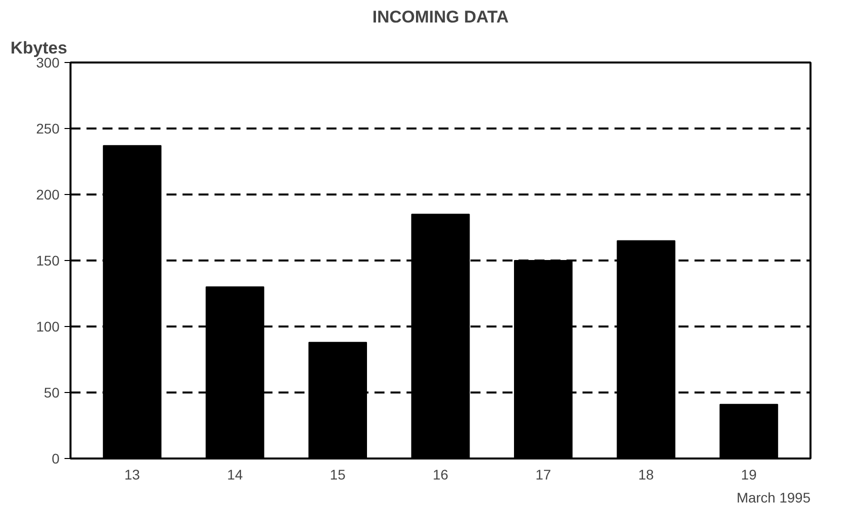 Image resolution: width=850 pixels, height=520 pixels. I want to click on y-tick-label: 100, so click(48, 326).